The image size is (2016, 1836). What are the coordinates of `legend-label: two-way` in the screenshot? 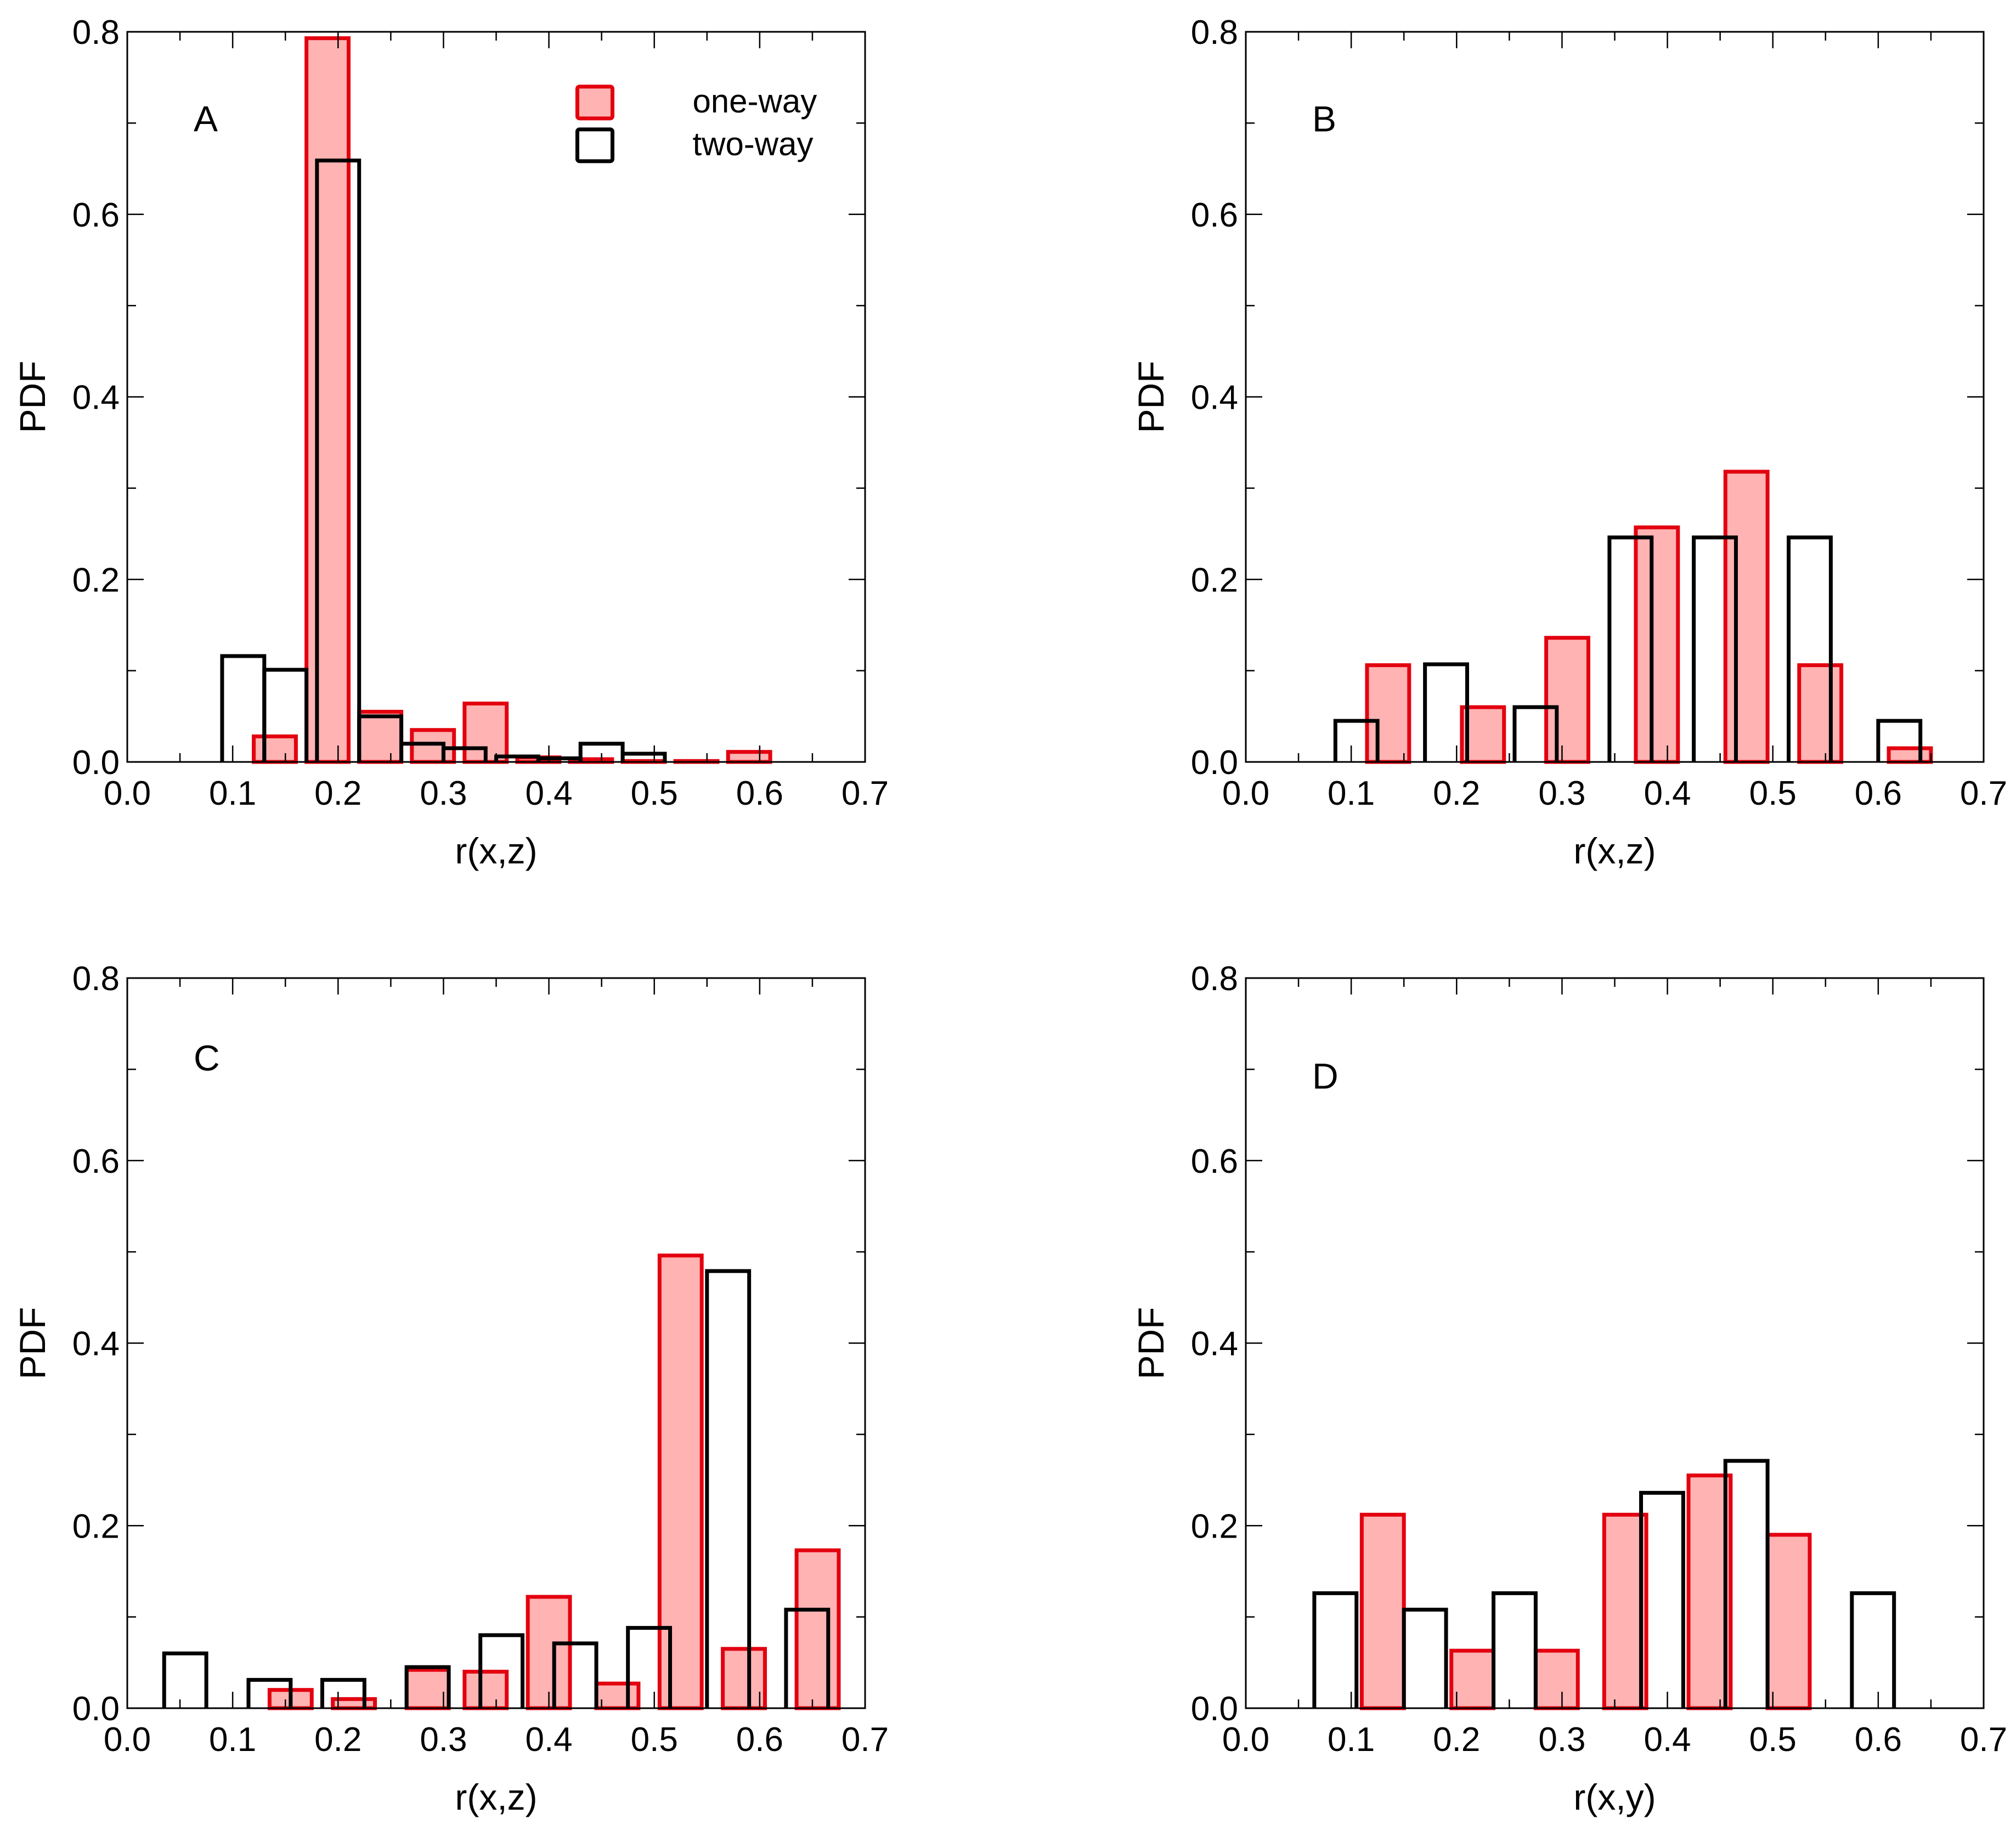 It's located at (753, 144).